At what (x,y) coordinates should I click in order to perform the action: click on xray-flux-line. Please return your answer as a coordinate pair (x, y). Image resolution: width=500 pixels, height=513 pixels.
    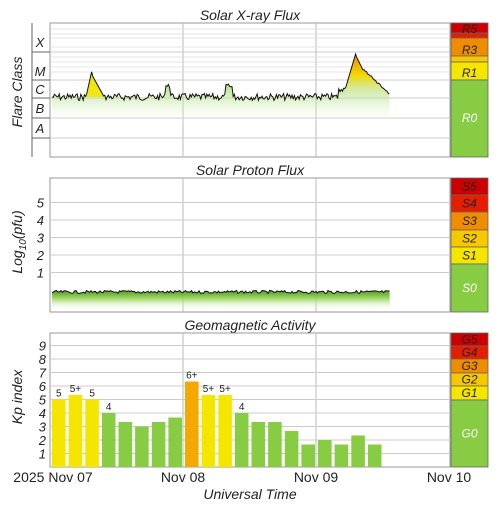
    Looking at the image, I should click on (220, 77).